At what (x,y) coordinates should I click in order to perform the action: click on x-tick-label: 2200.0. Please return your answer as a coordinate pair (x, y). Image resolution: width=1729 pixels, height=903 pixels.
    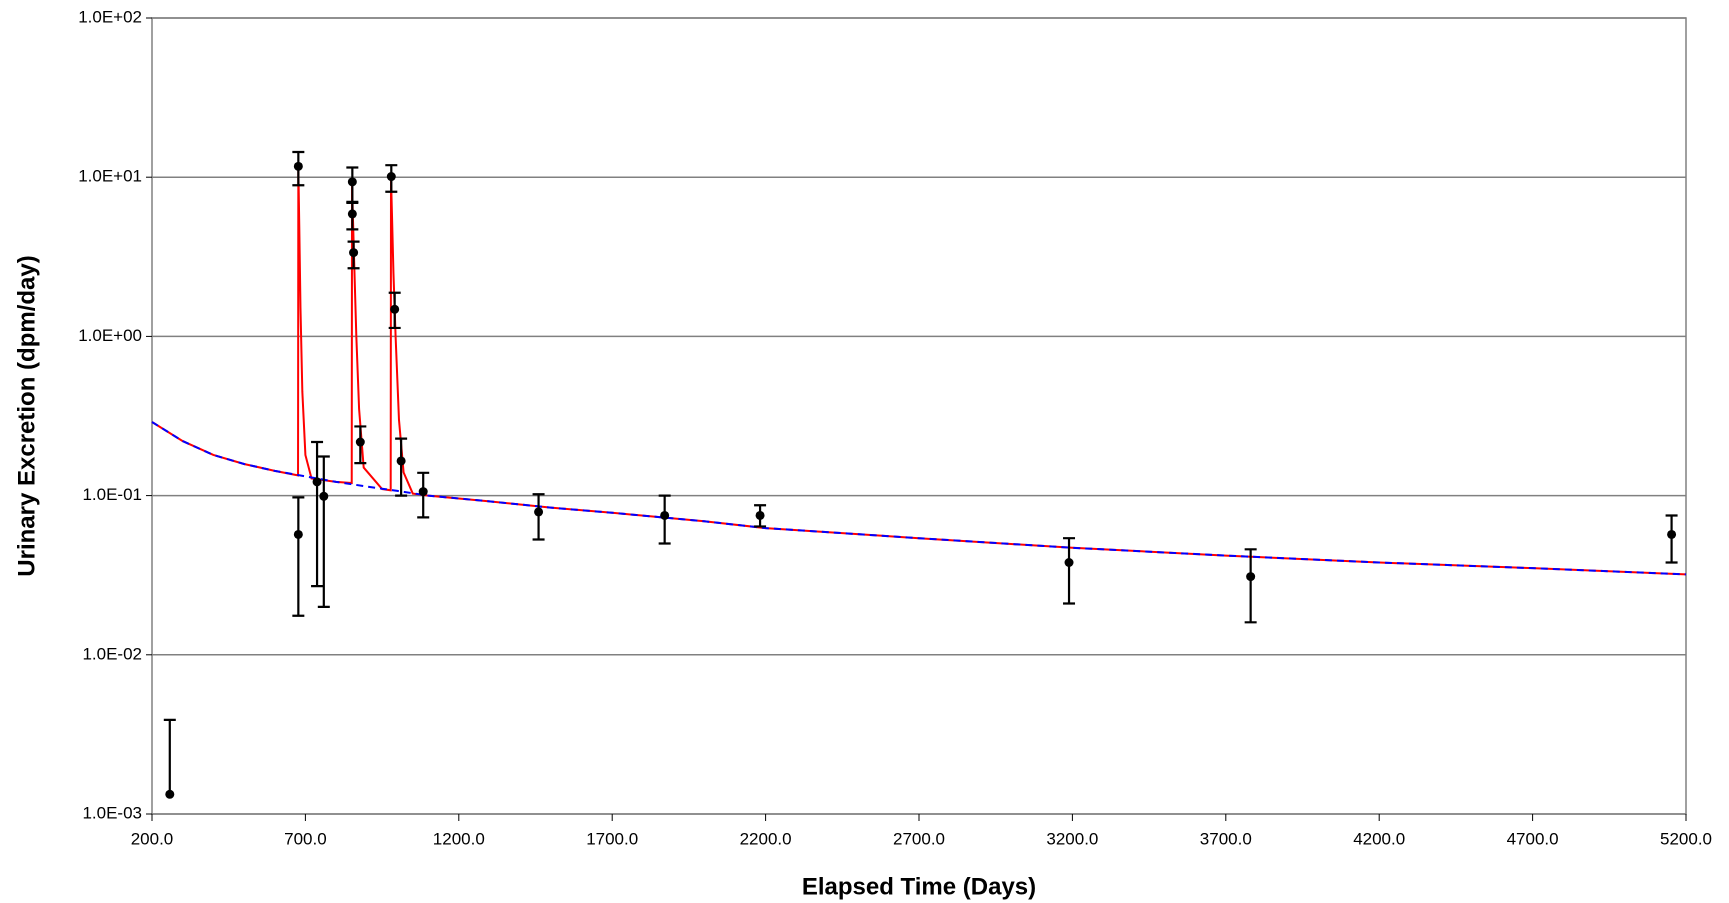
    Looking at the image, I should click on (766, 838).